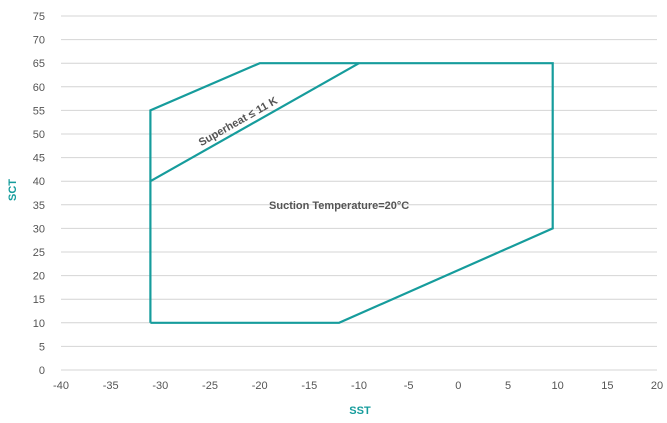  I want to click on x-tick-label: -35, so click(111, 386).